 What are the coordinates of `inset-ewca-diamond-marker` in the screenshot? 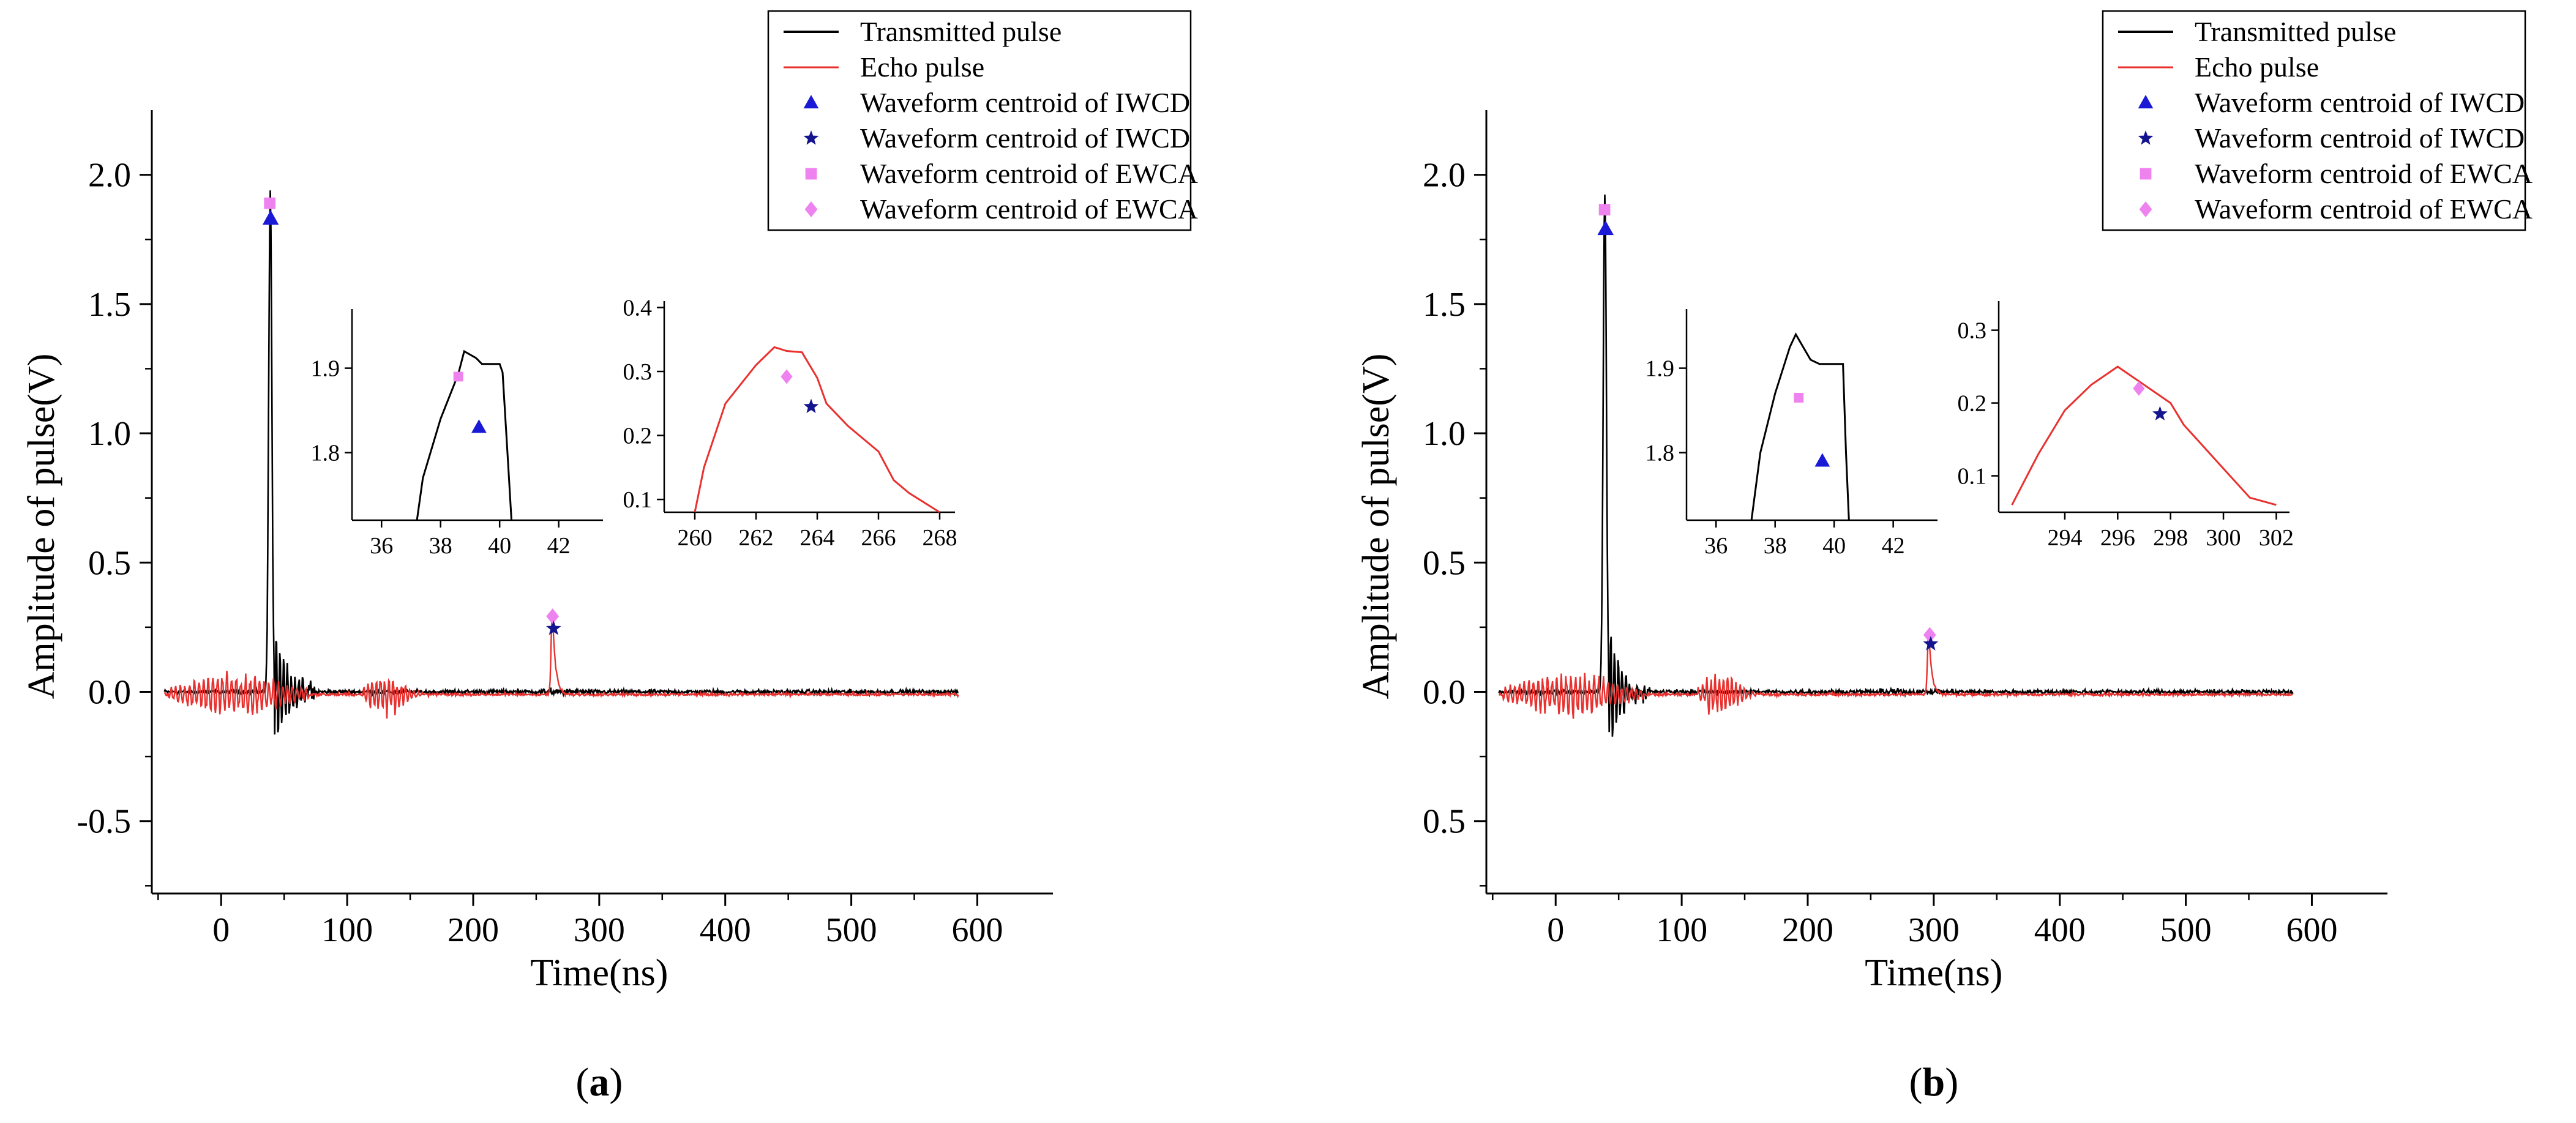 It's located at (787, 376).